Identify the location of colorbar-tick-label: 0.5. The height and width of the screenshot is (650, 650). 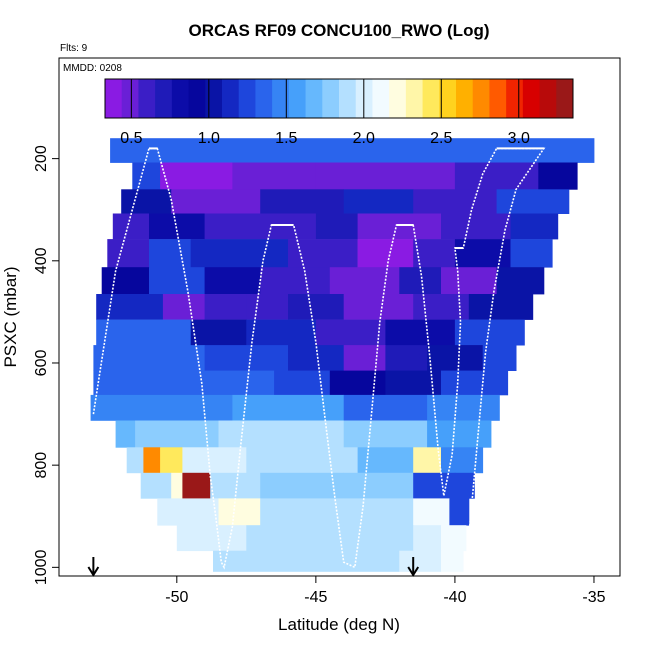
(131, 138).